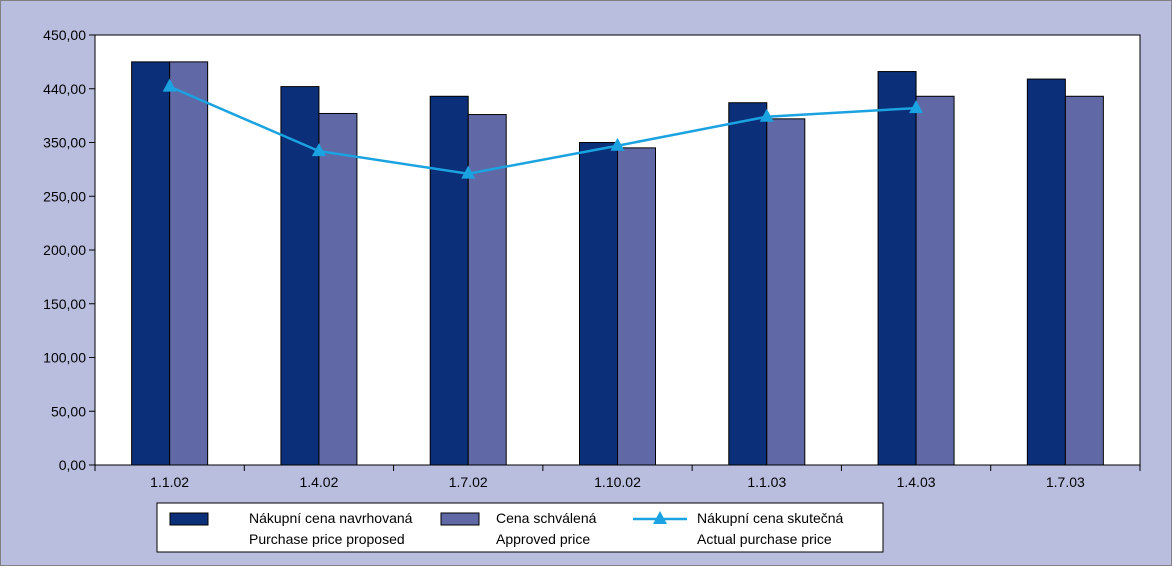  What do you see at coordinates (546, 518) in the screenshot?
I see `legend-label: Cena schválená` at bounding box center [546, 518].